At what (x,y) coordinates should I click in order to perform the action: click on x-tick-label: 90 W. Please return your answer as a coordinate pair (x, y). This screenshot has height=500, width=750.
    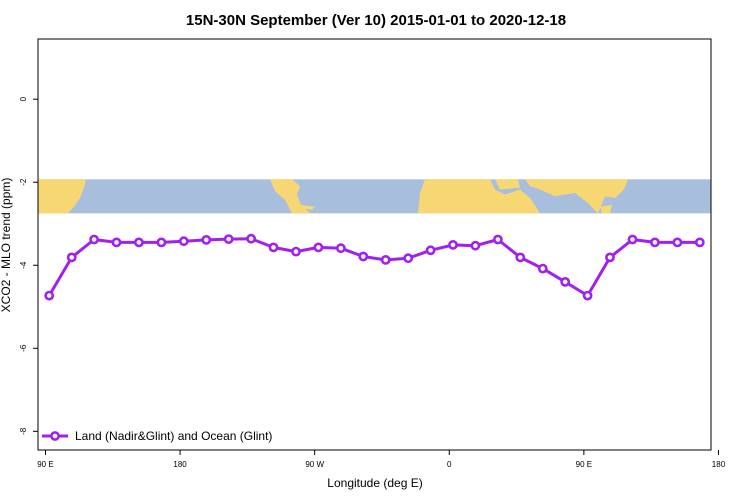
    Looking at the image, I should click on (314, 464).